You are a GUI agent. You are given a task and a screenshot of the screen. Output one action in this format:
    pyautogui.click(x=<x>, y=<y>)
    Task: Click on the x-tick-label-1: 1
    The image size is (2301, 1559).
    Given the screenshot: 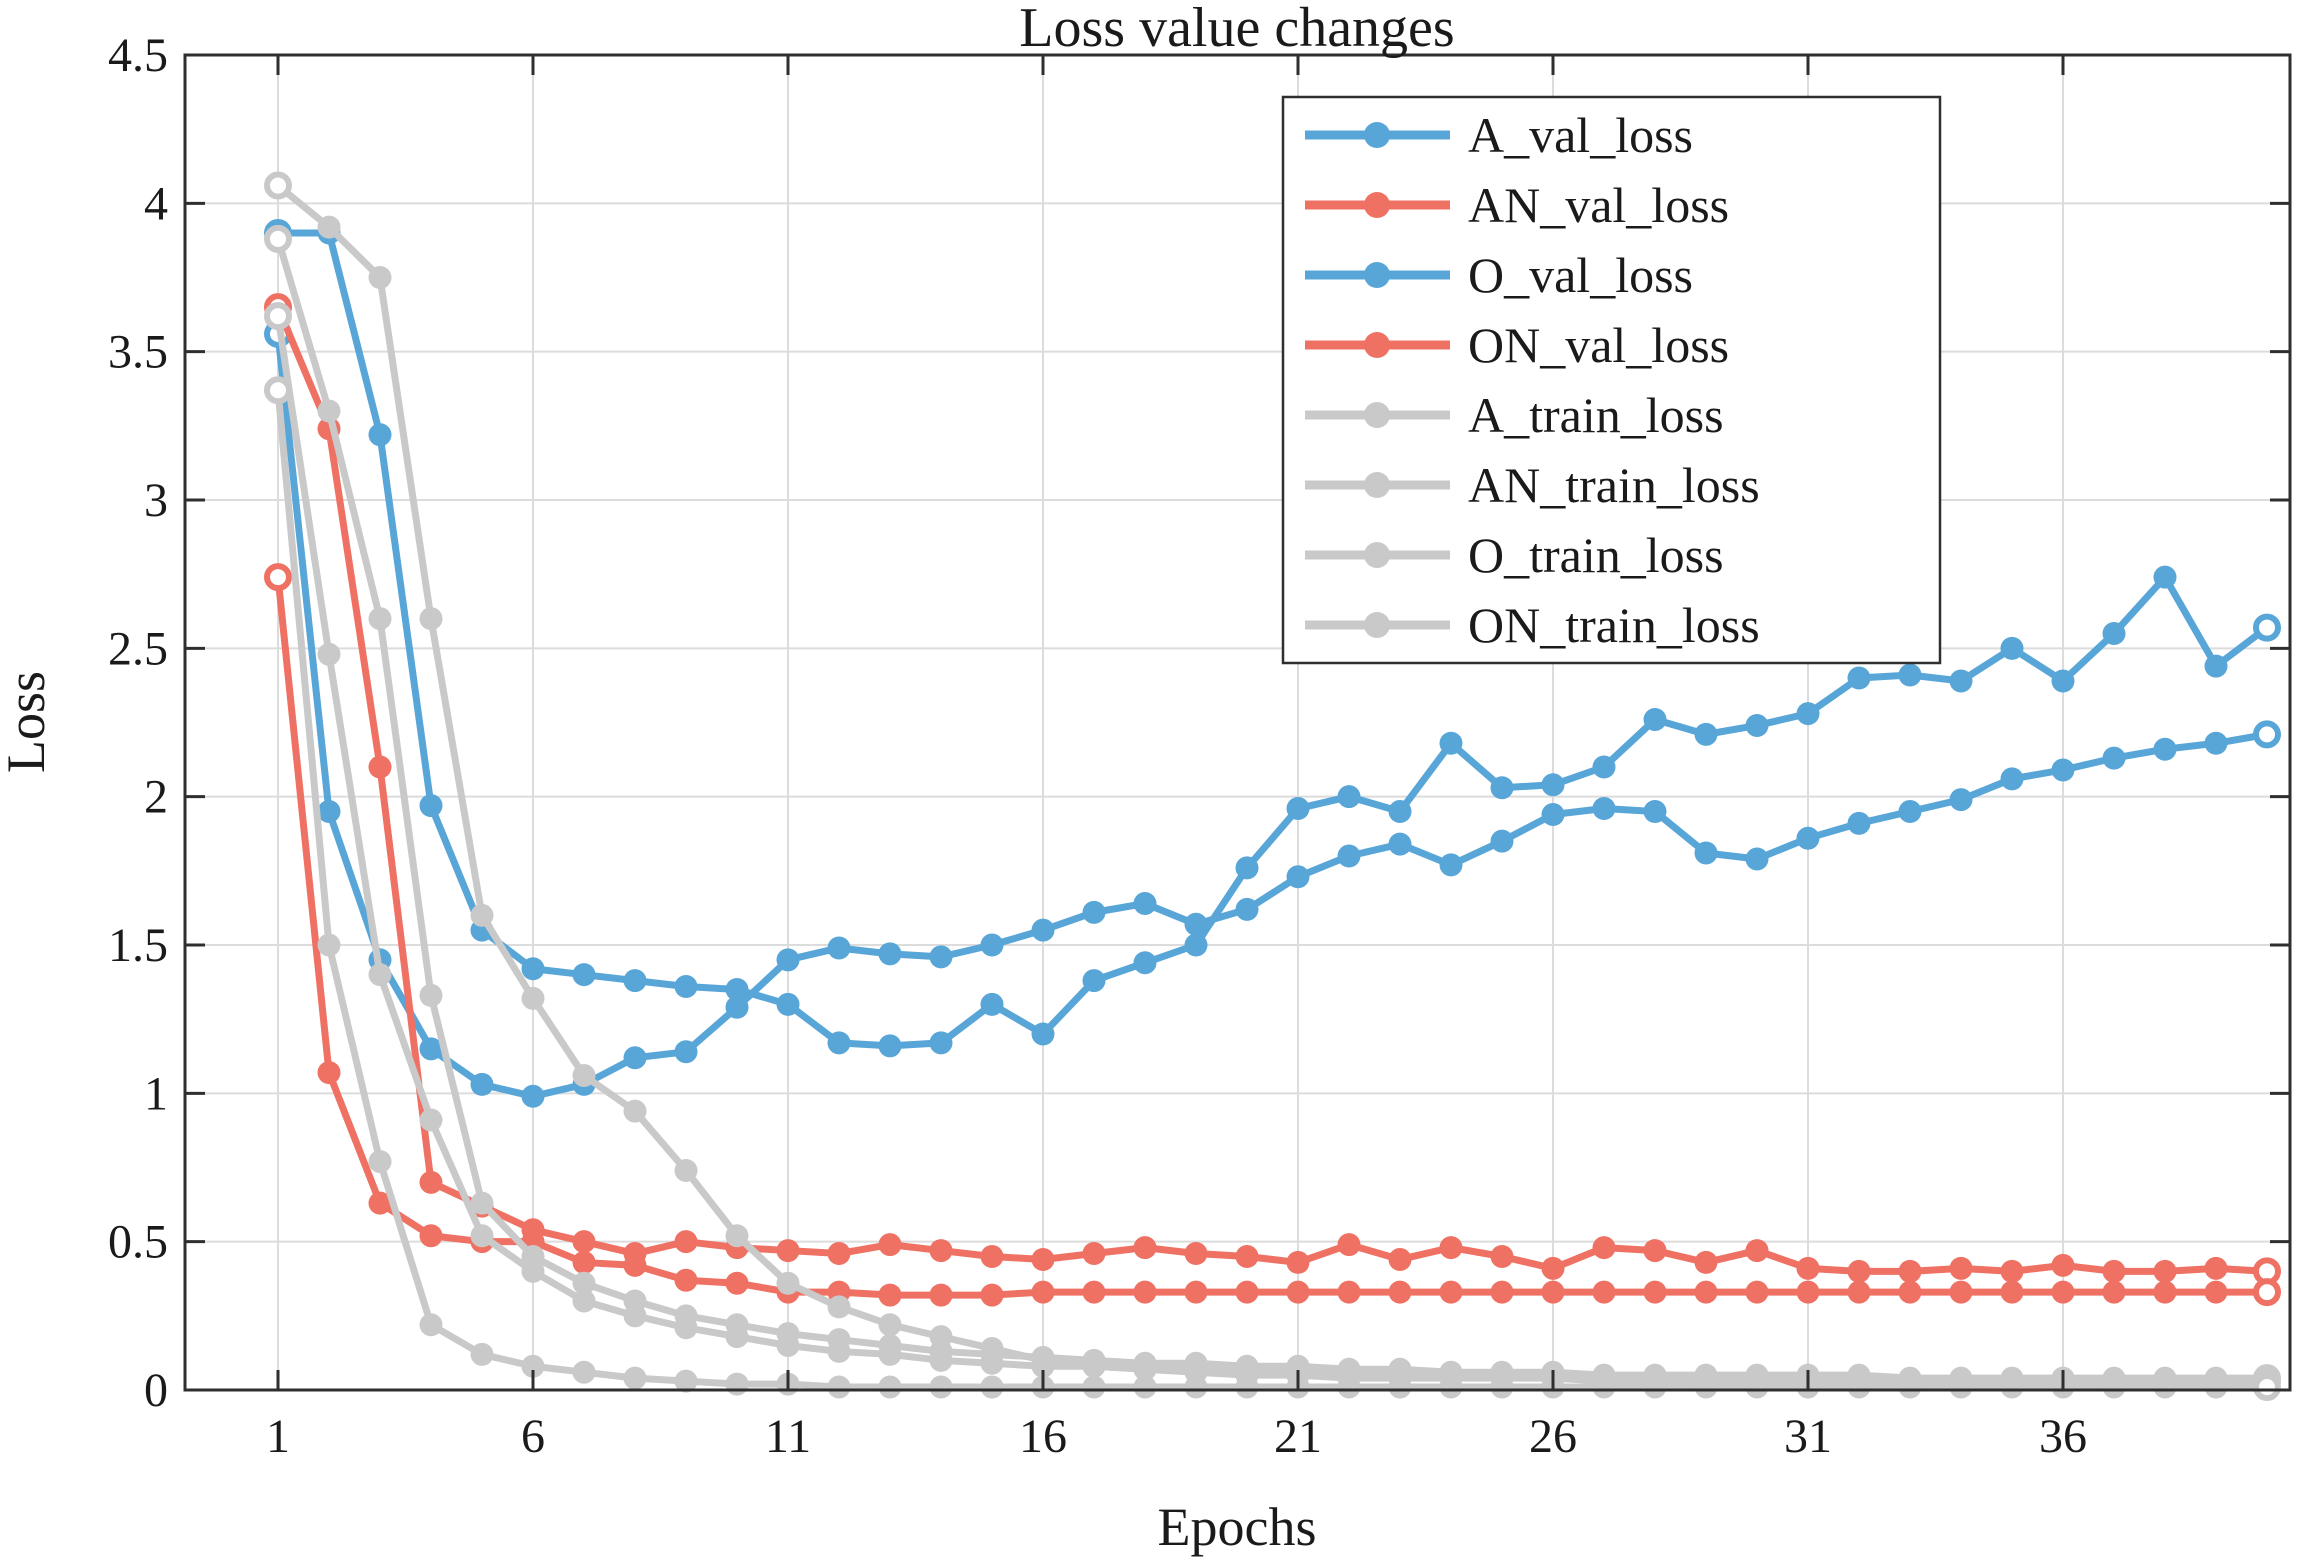 What is the action you would take?
    pyautogui.click(x=278, y=1436)
    